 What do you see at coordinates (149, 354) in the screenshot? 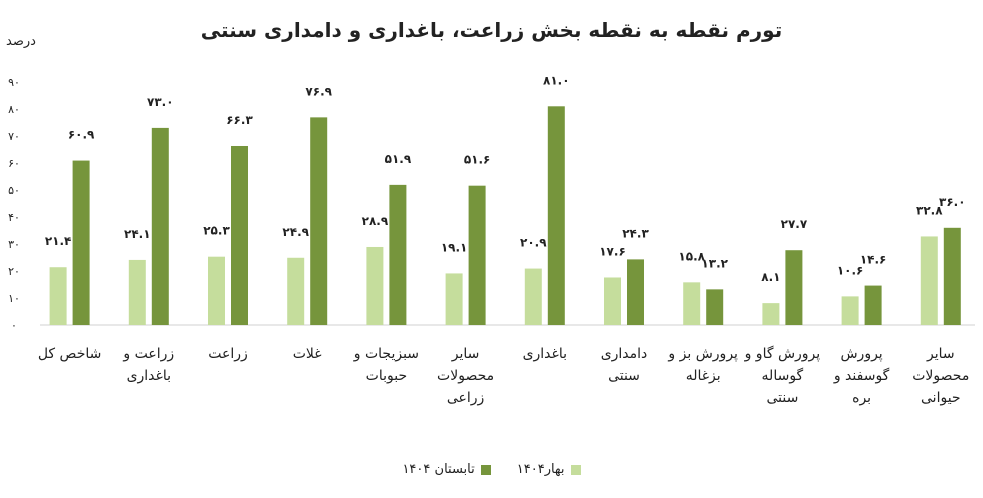
I see `category-label-line: زراعت و` at bounding box center [149, 354].